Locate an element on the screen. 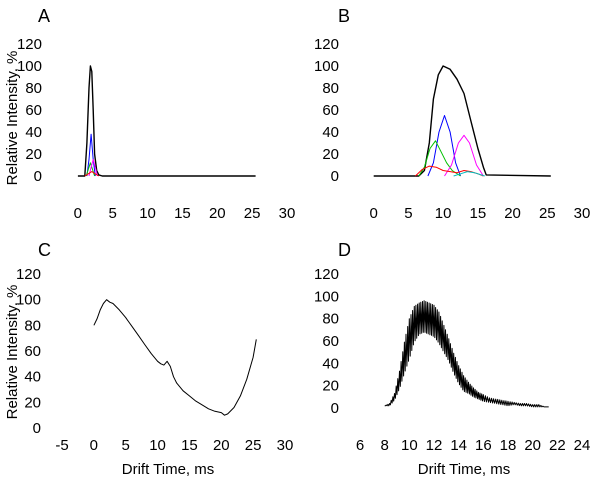 This screenshot has height=485, width=600. x-tick-label: 6 is located at coordinates (360, 445).